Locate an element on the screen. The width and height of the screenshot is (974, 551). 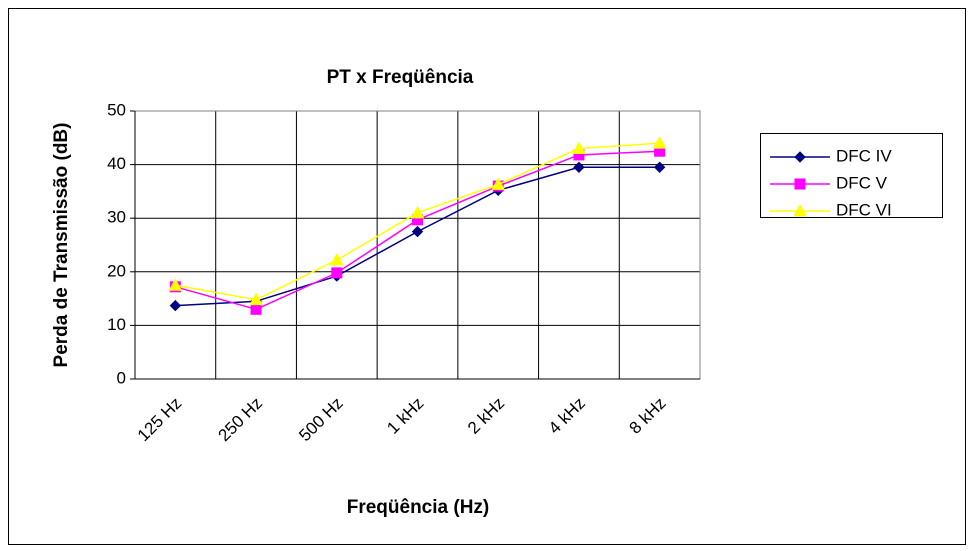
y-tick-label: 10 is located at coordinates (116, 324).